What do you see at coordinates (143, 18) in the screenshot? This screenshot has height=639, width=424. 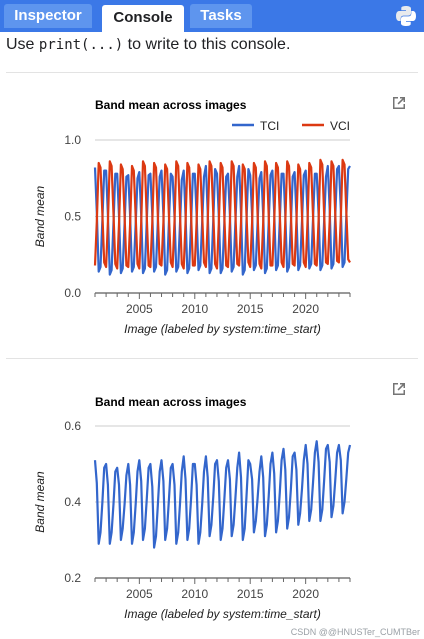 I see `tab-console: Console` at bounding box center [143, 18].